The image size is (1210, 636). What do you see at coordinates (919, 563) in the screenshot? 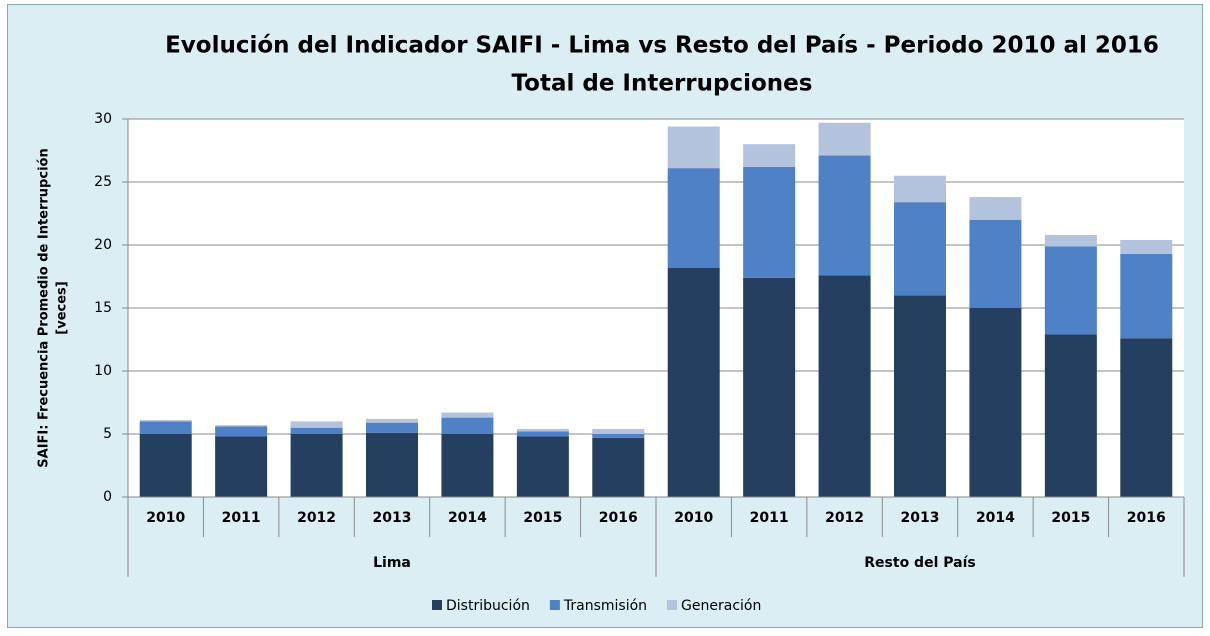
I see `group-label: Resto del País` at bounding box center [919, 563].